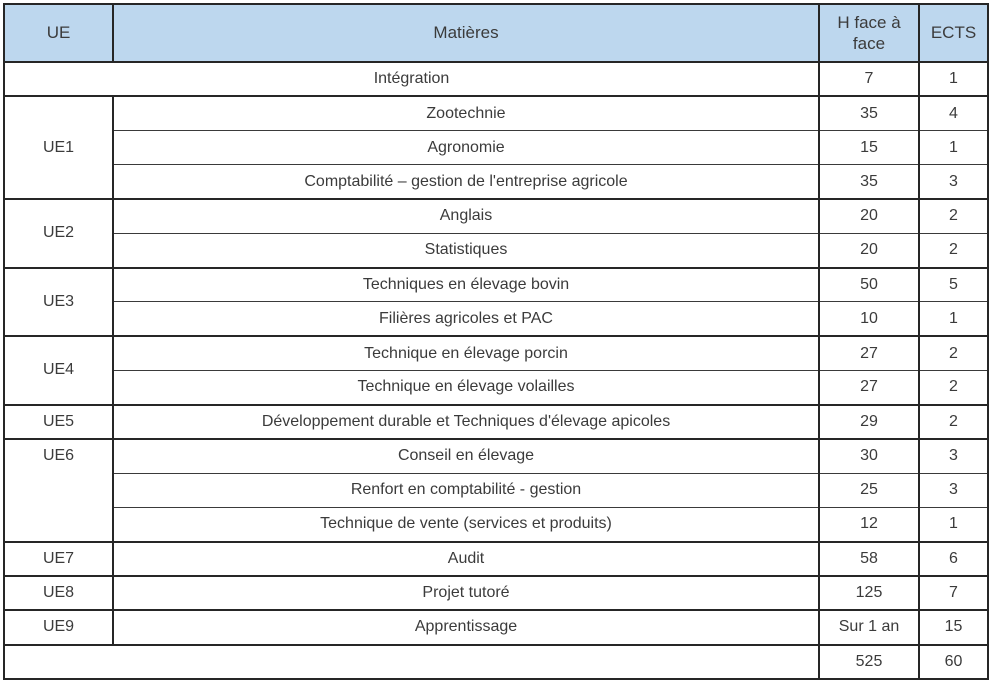 This screenshot has height=690, width=995. What do you see at coordinates (953, 33) in the screenshot?
I see `header-ects: ECTS` at bounding box center [953, 33].